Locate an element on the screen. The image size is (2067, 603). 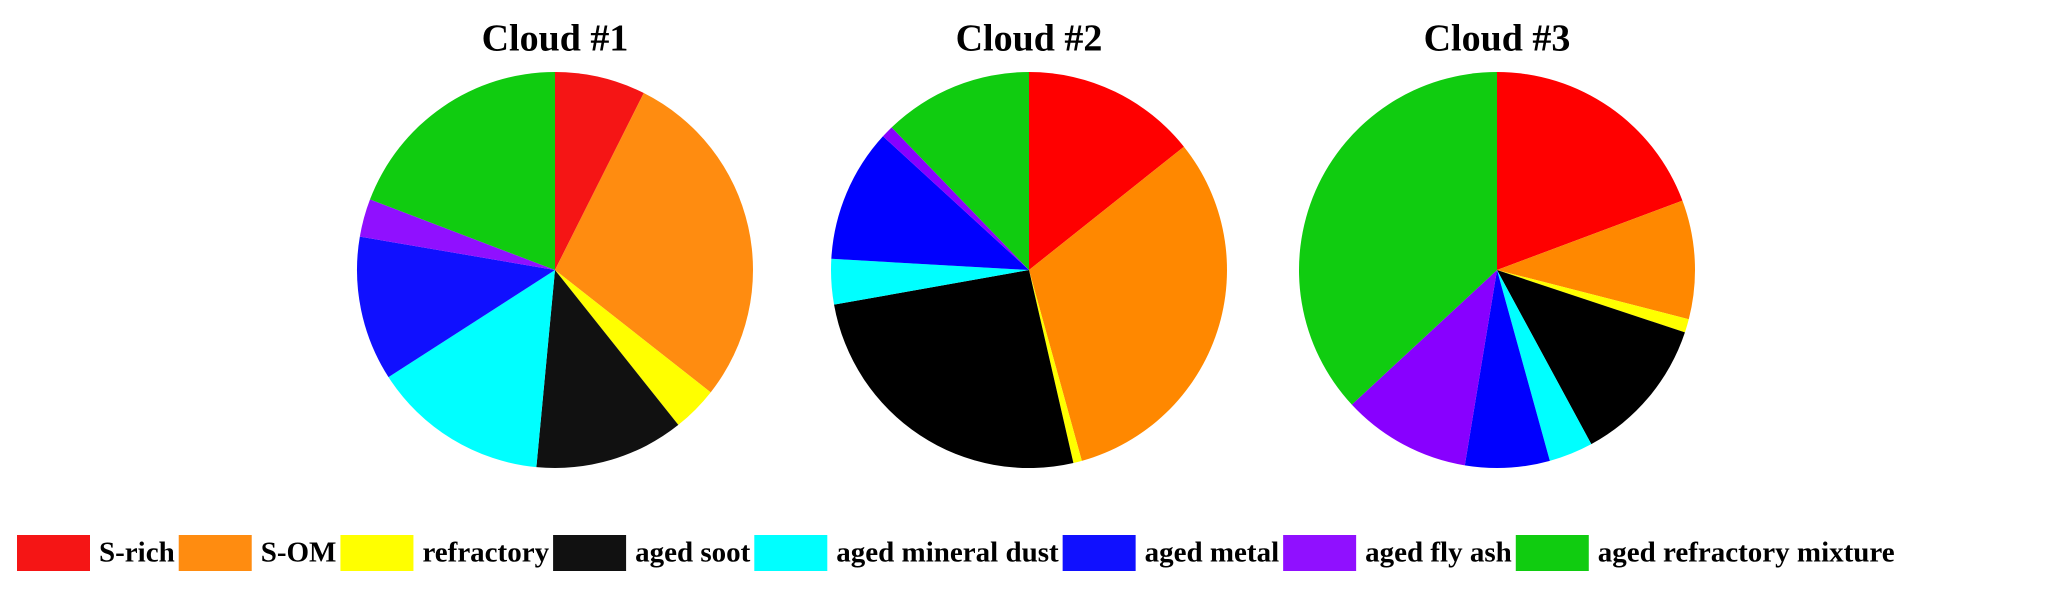
chart-title: Cloud #1 is located at coordinates (555, 39).